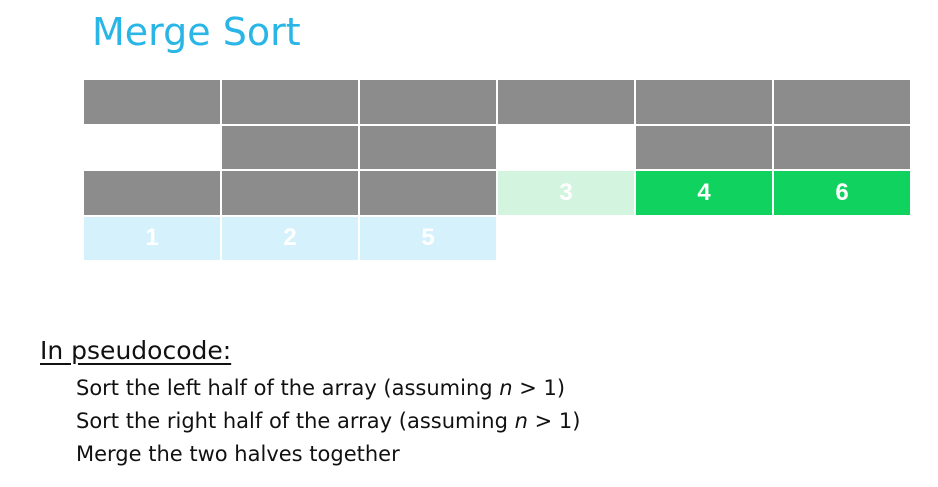 The width and height of the screenshot is (938, 487). I want to click on grid-cell-r3-c3, so click(428, 193).